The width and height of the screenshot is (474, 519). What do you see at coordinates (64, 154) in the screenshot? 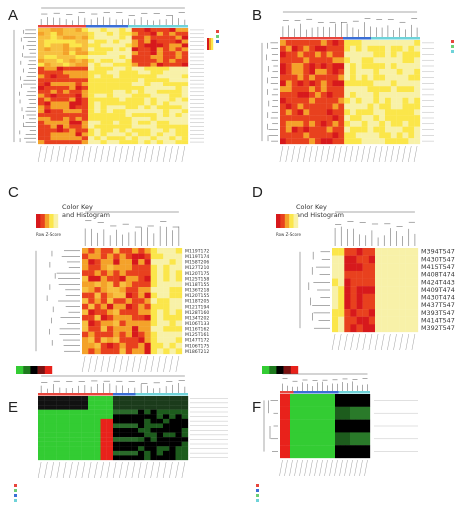
I see `panel-a-col-label` at bounding box center [64, 154].